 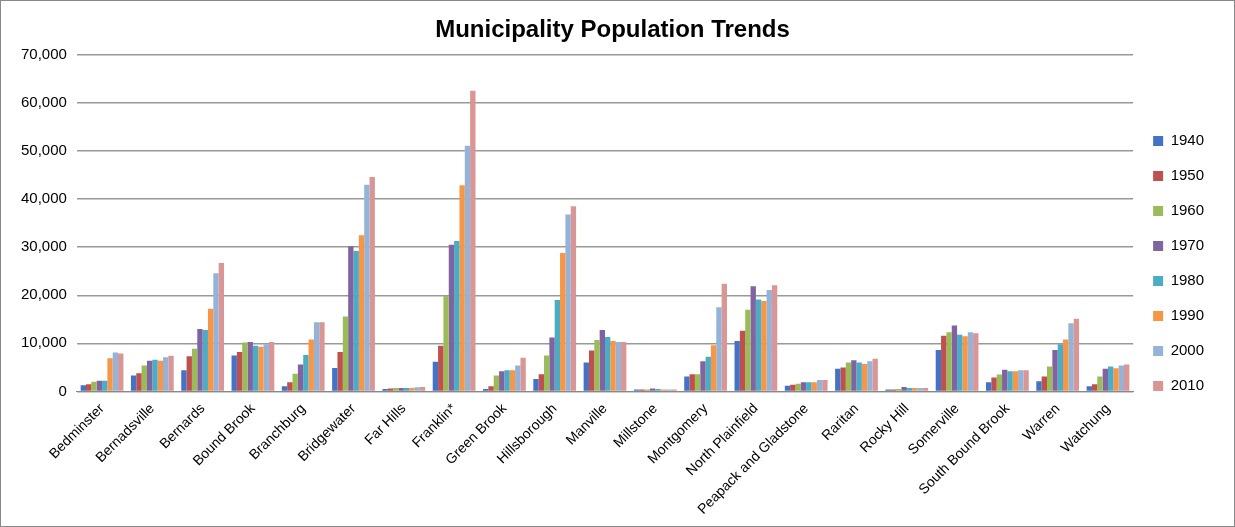 I want to click on y-tick-label: 0, so click(x=62, y=390).